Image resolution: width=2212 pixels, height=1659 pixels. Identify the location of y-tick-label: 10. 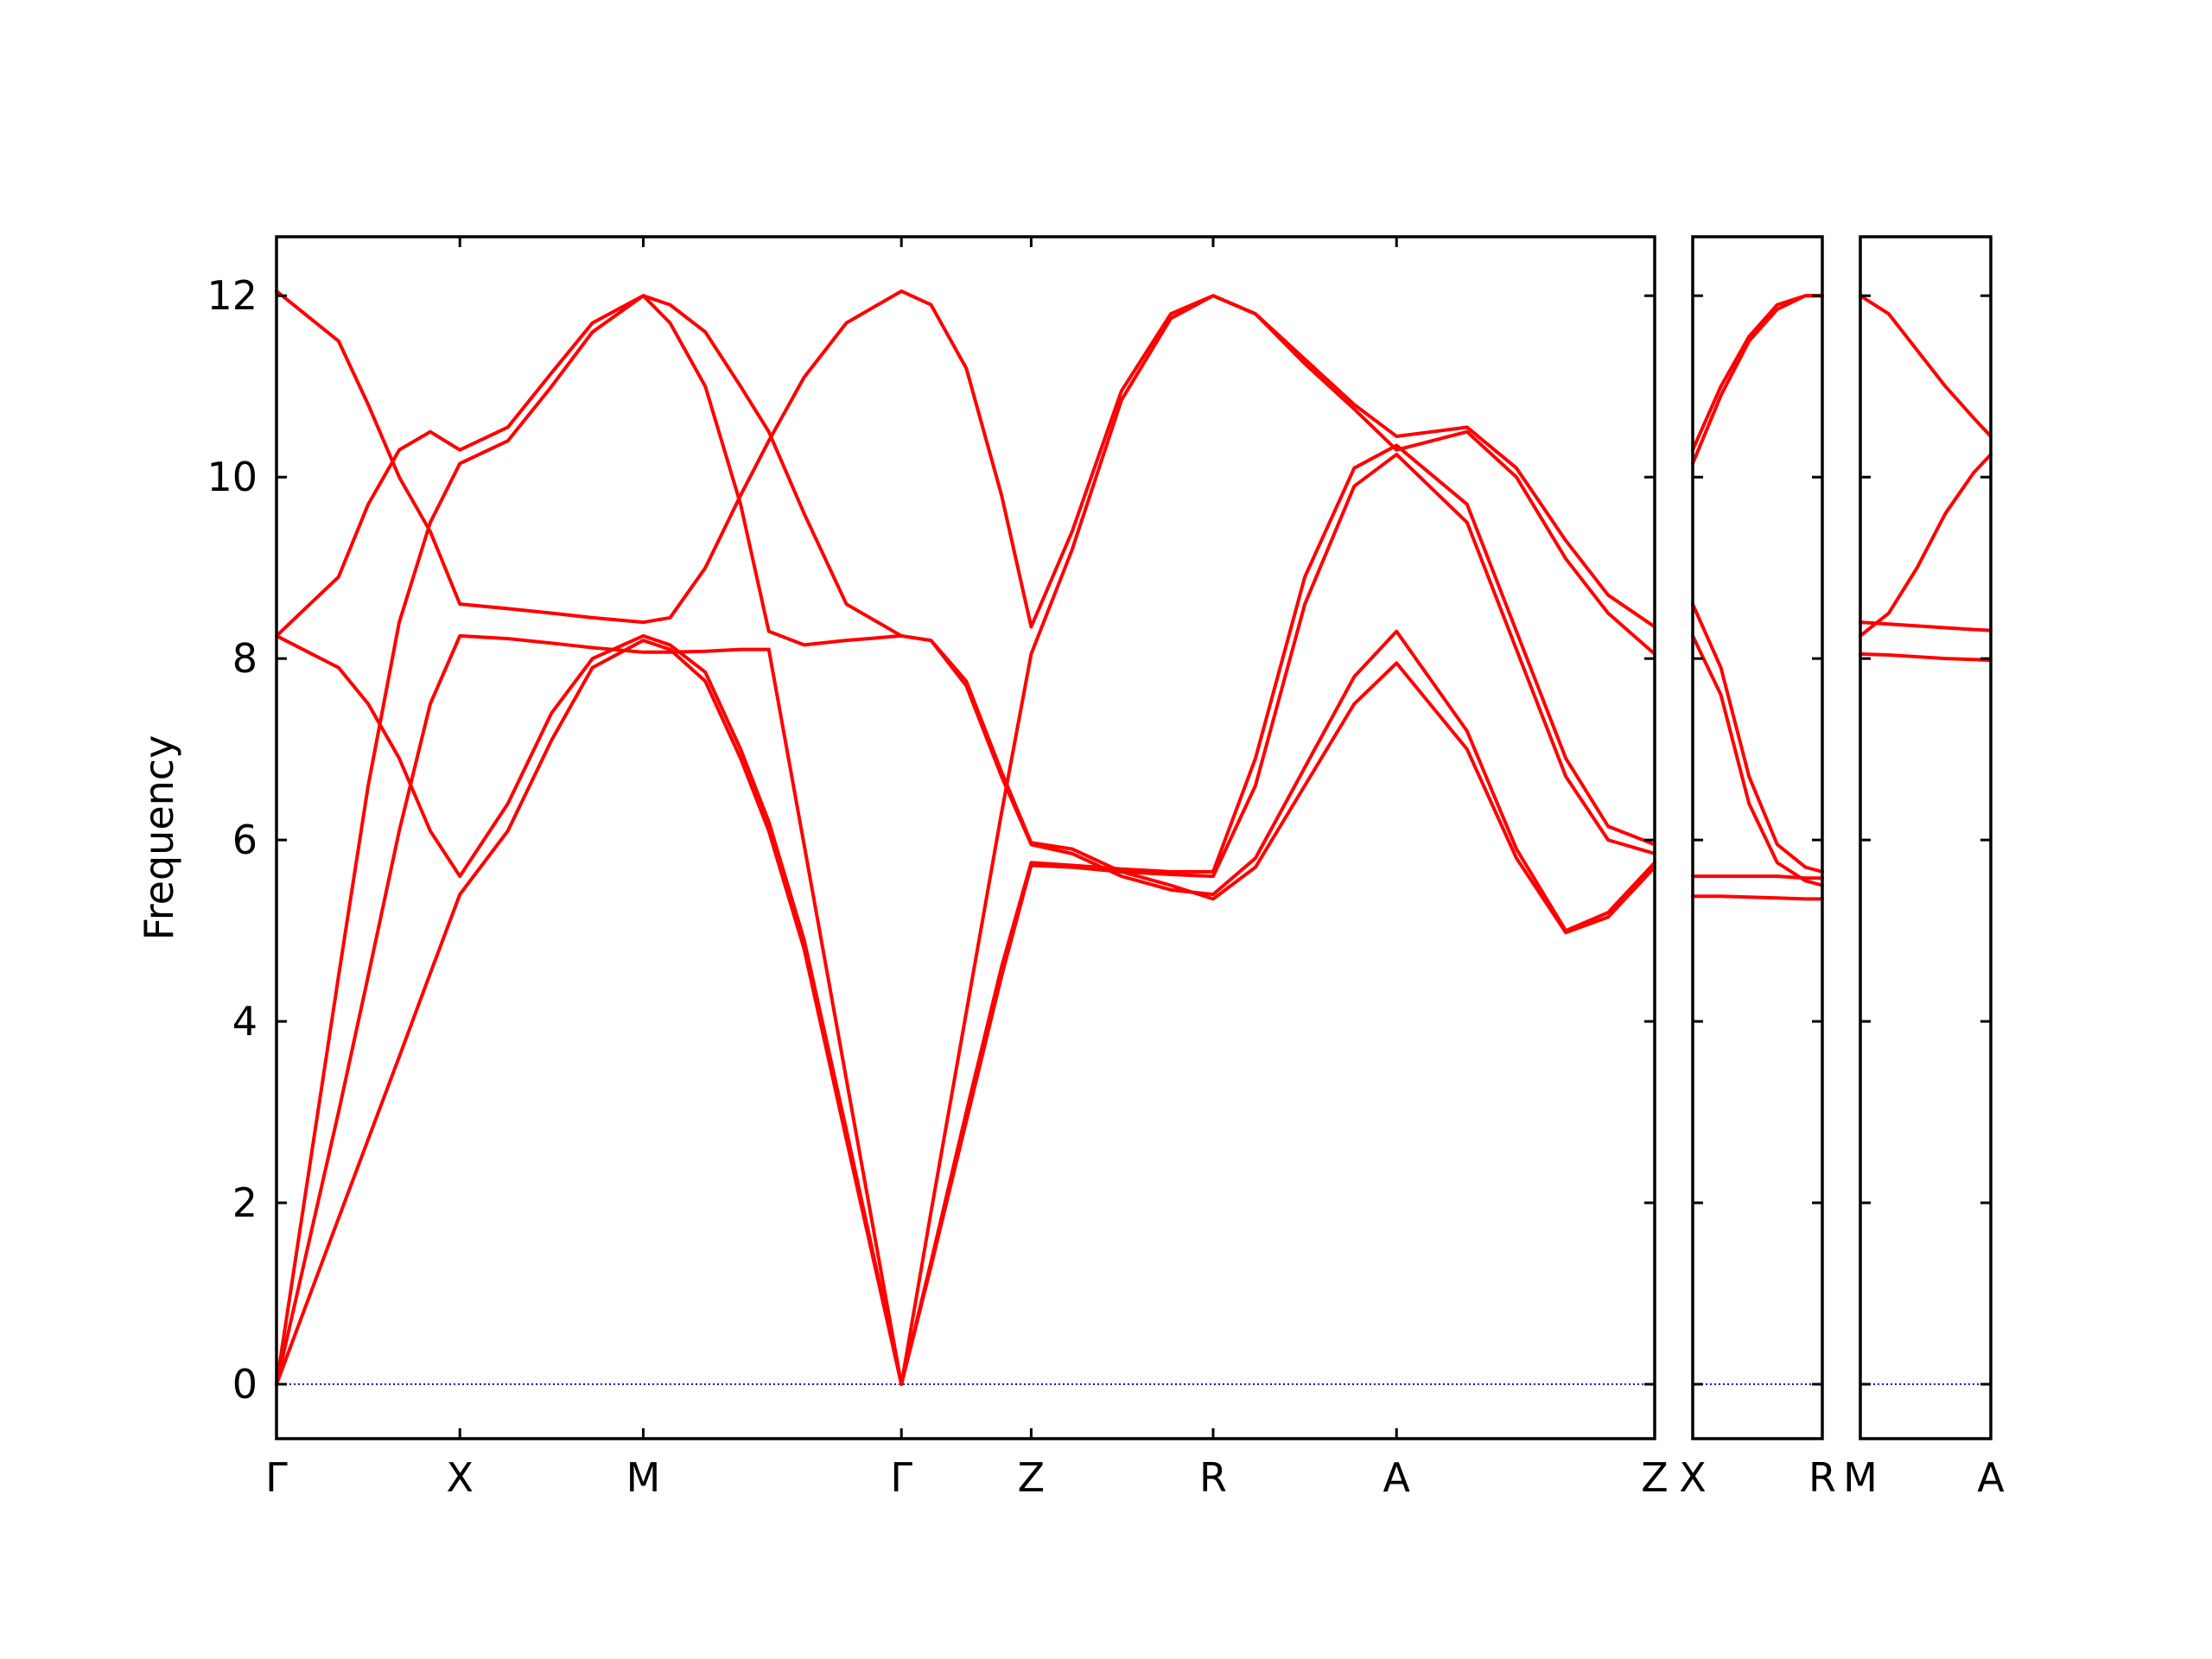
(232, 477).